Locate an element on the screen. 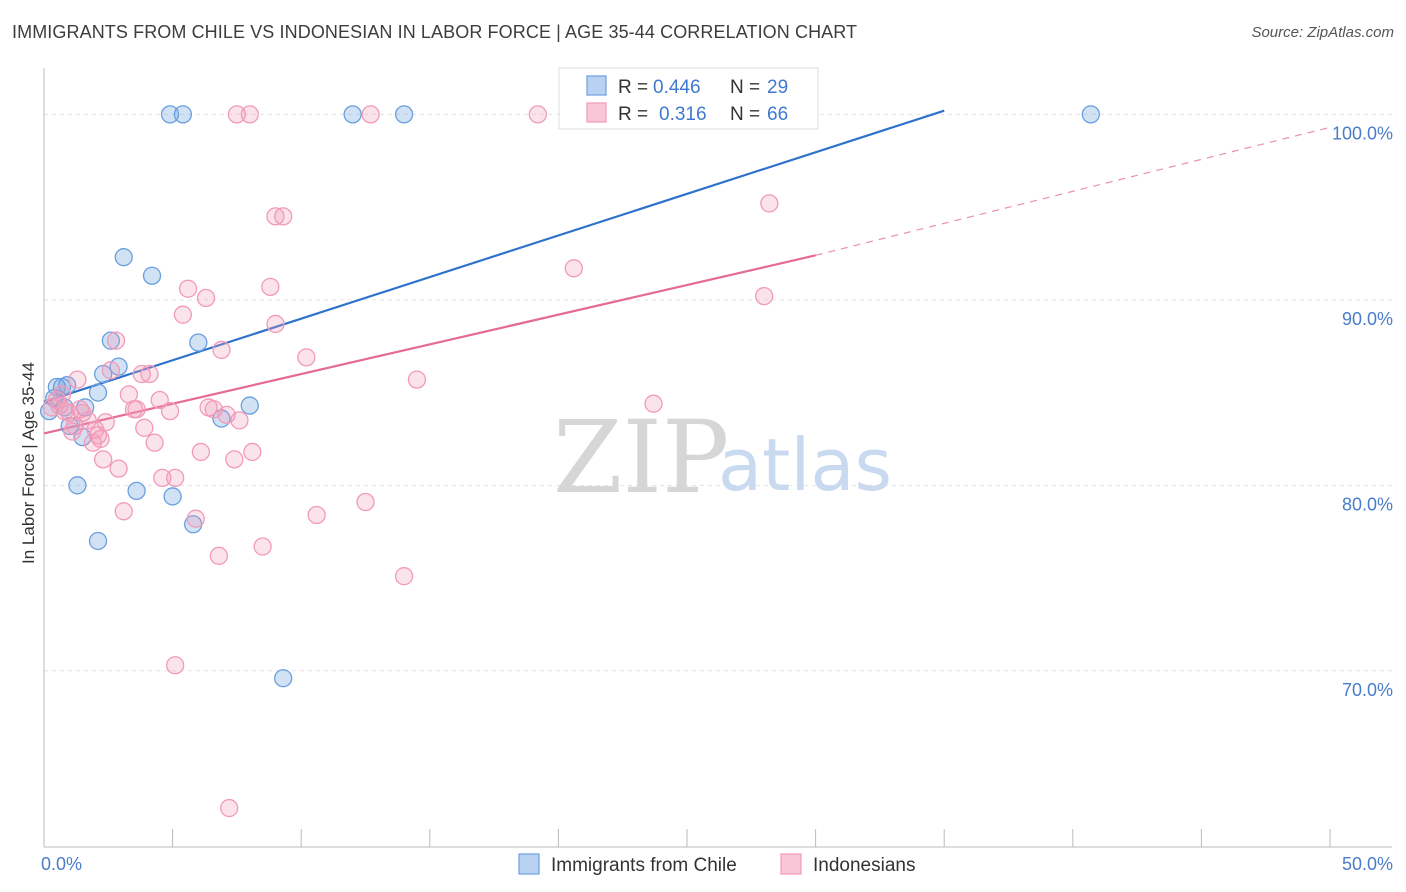 The width and height of the screenshot is (1406, 892). x-tick-labels: 0.0% 50.0% is located at coordinates (717, 864).